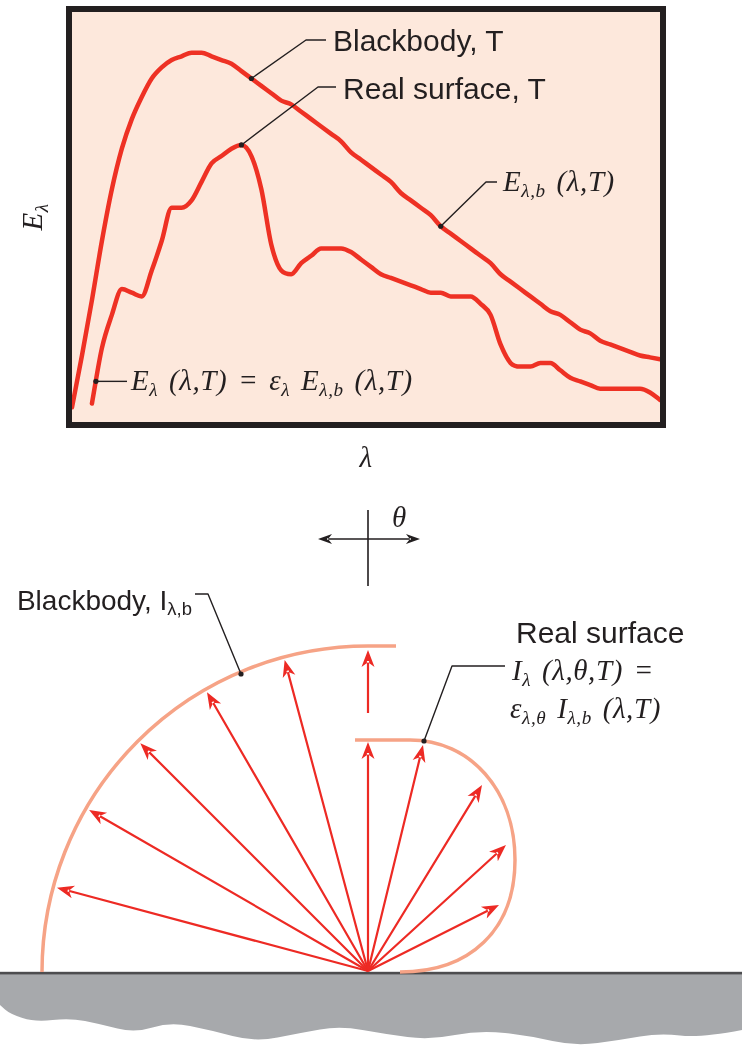 Image resolution: width=742 pixels, height=1048 pixels. I want to click on text: θ, so click(399, 517).